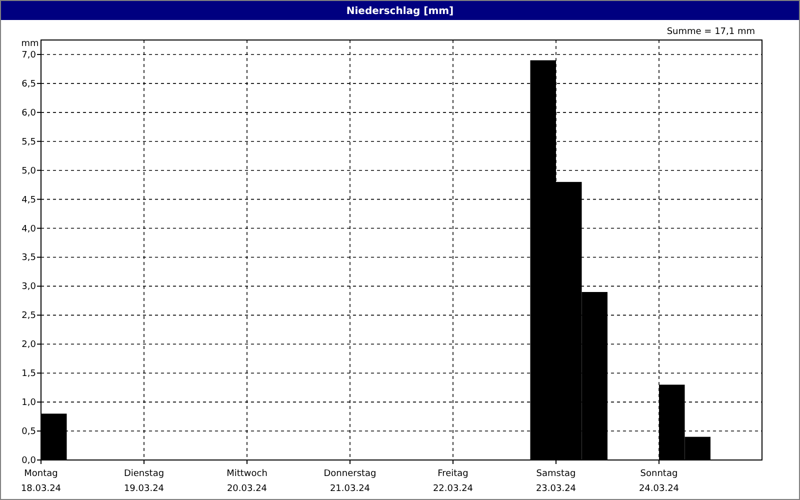 This screenshot has height=500, width=800. What do you see at coordinates (30, 44) in the screenshot?
I see `y-axis-title: mm` at bounding box center [30, 44].